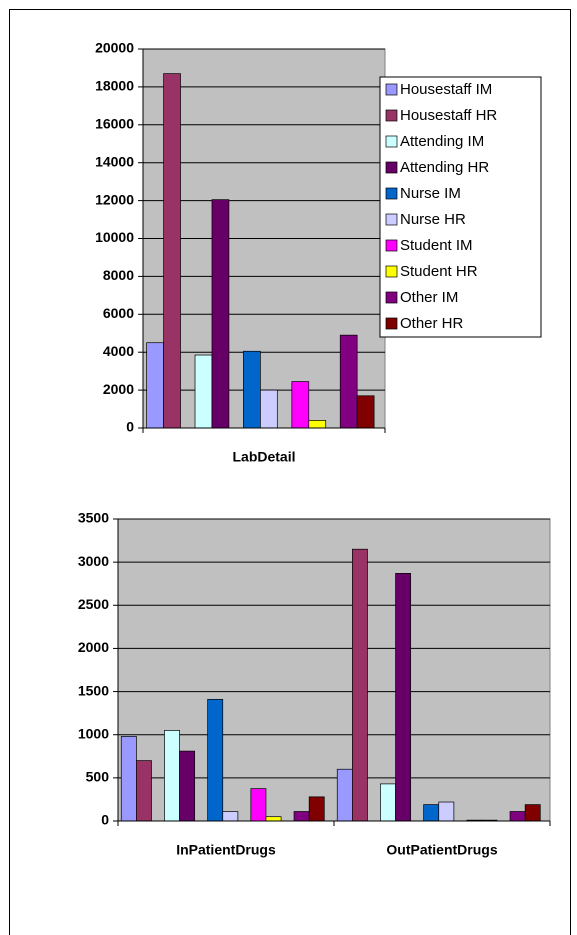  What do you see at coordinates (114, 86) in the screenshot?
I see `y-tick-label: 18000` at bounding box center [114, 86].